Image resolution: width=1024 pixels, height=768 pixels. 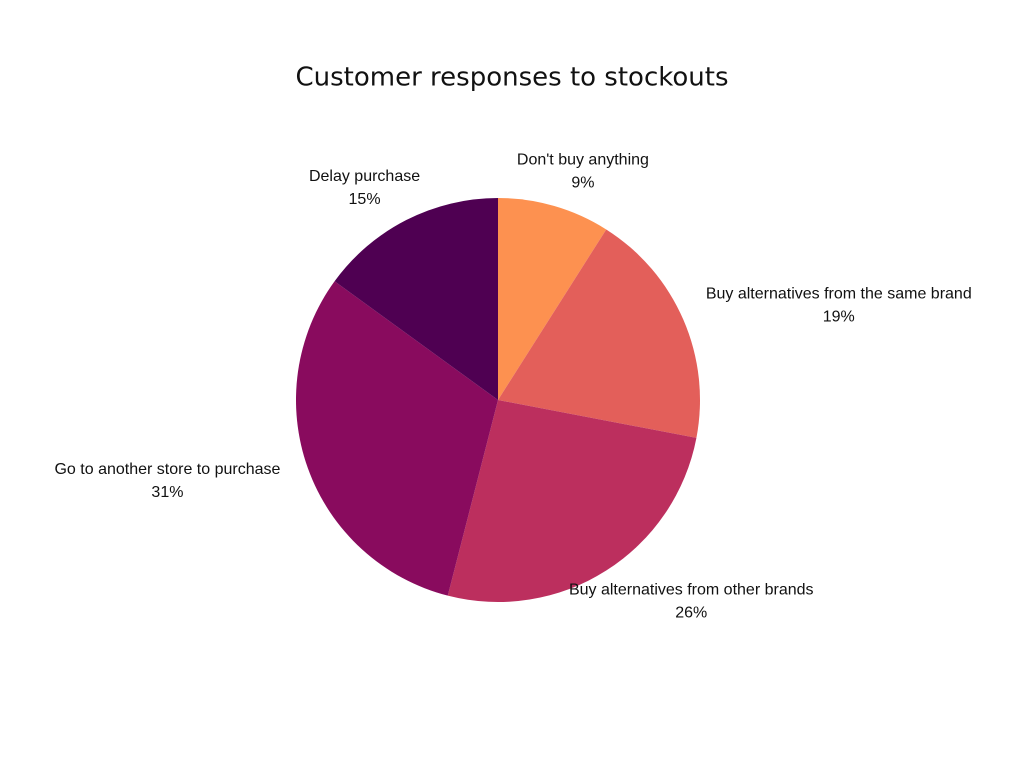 I want to click on slice-label: Delay purchase, so click(x=364, y=176).